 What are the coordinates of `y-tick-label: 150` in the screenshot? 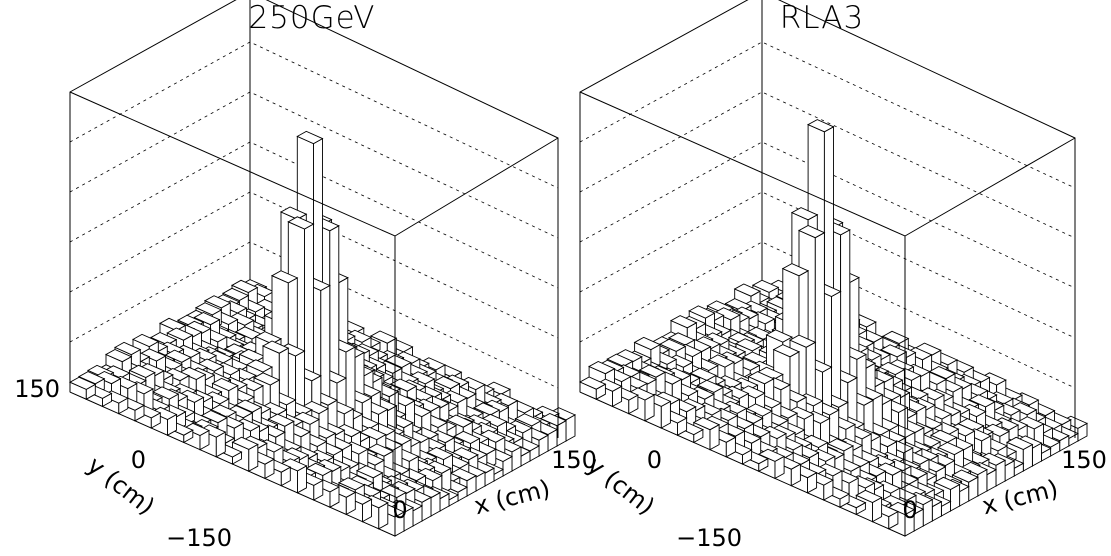 It's located at (37, 389).